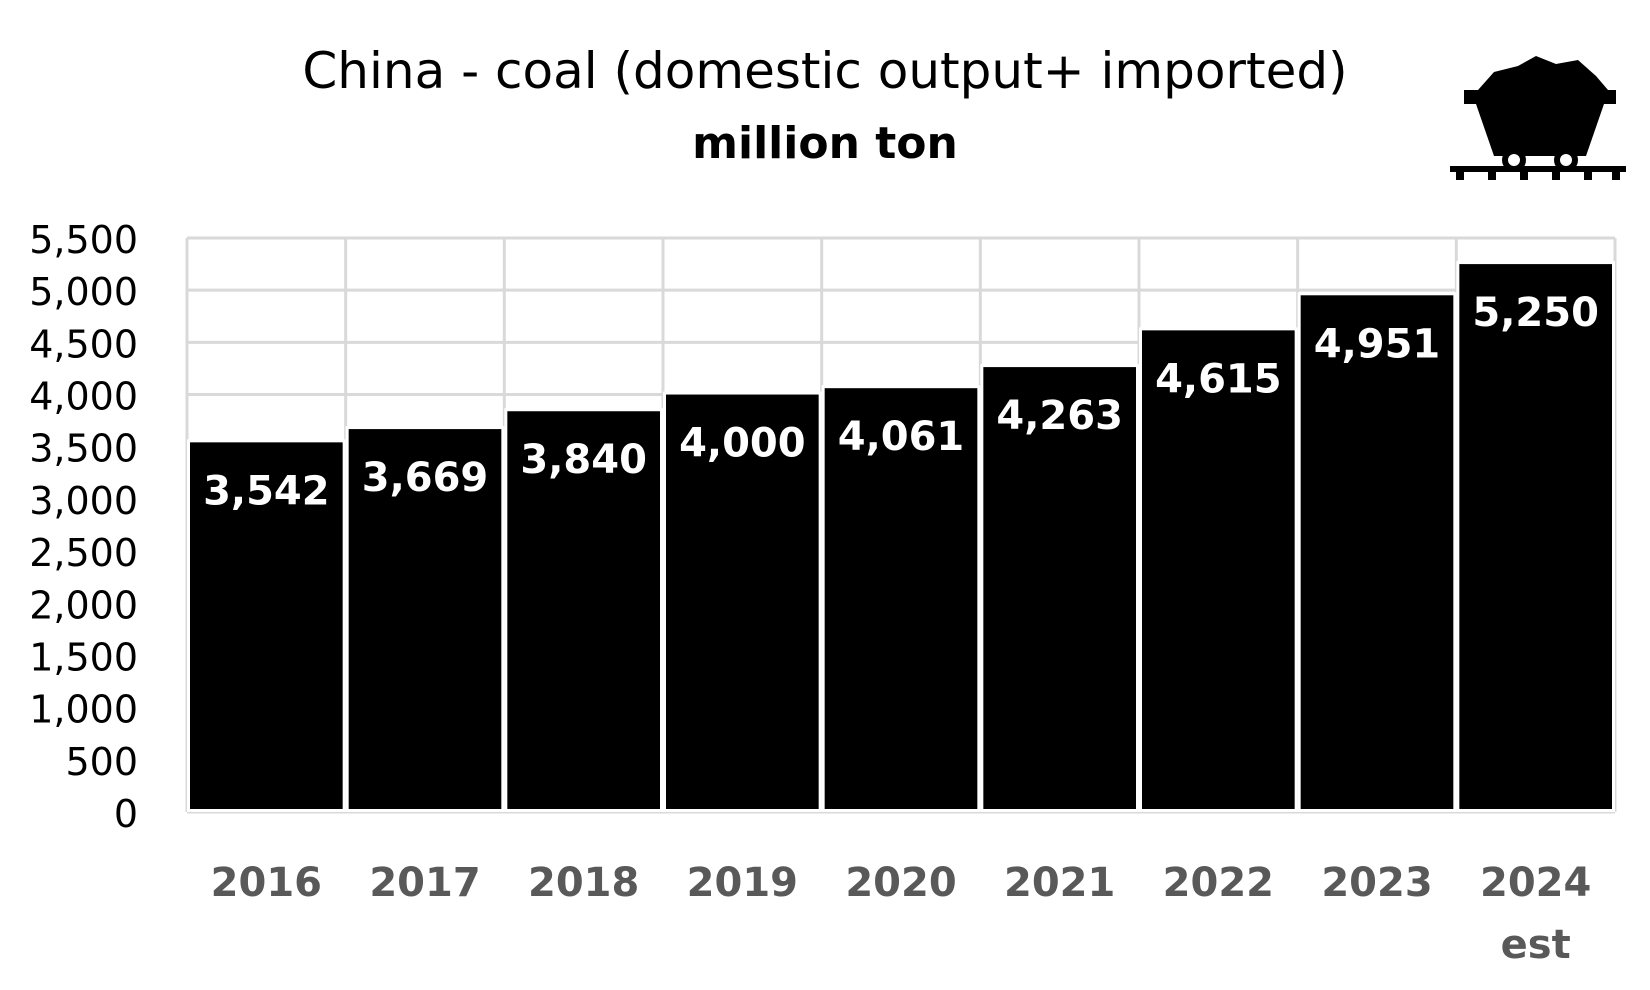 The width and height of the screenshot is (1650, 990). Describe the element at coordinates (101, 762) in the screenshot. I see `y-tick-label: 500` at that location.